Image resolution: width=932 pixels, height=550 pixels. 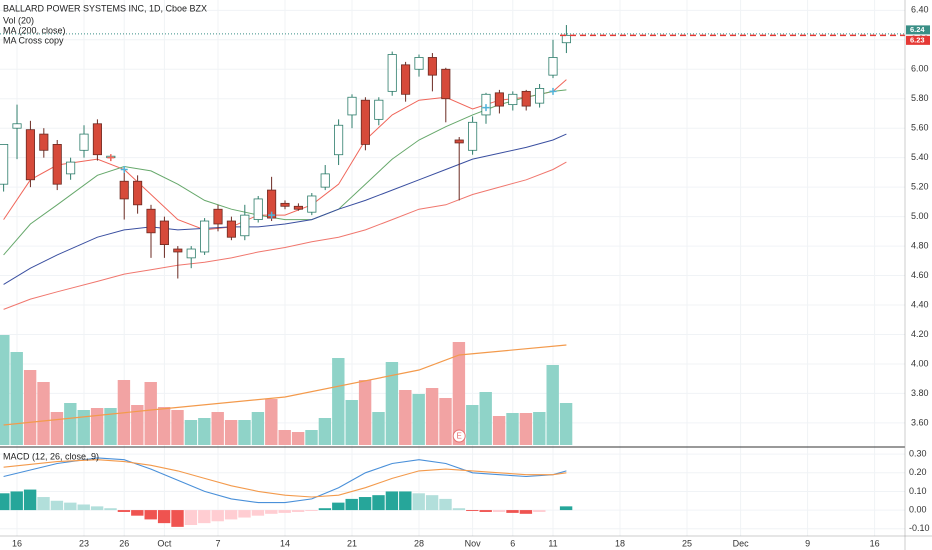 What do you see at coordinates (352, 543) in the screenshot?
I see `x-tick-label: 21` at bounding box center [352, 543].